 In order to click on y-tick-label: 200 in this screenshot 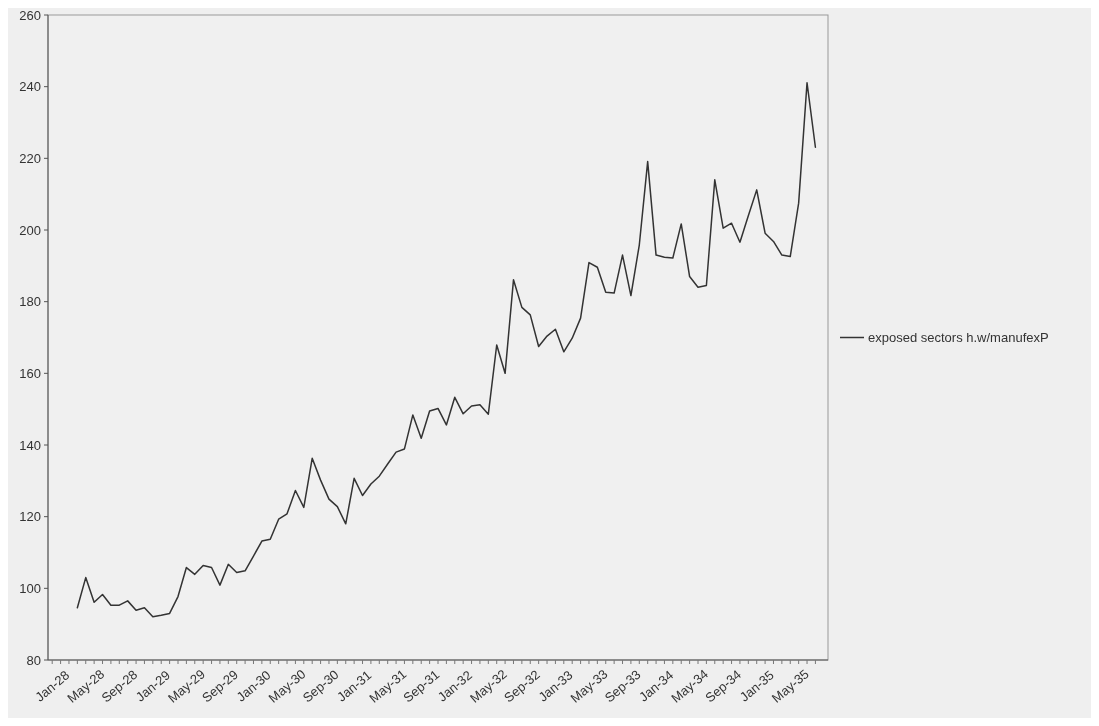, I will do `click(30, 230)`.